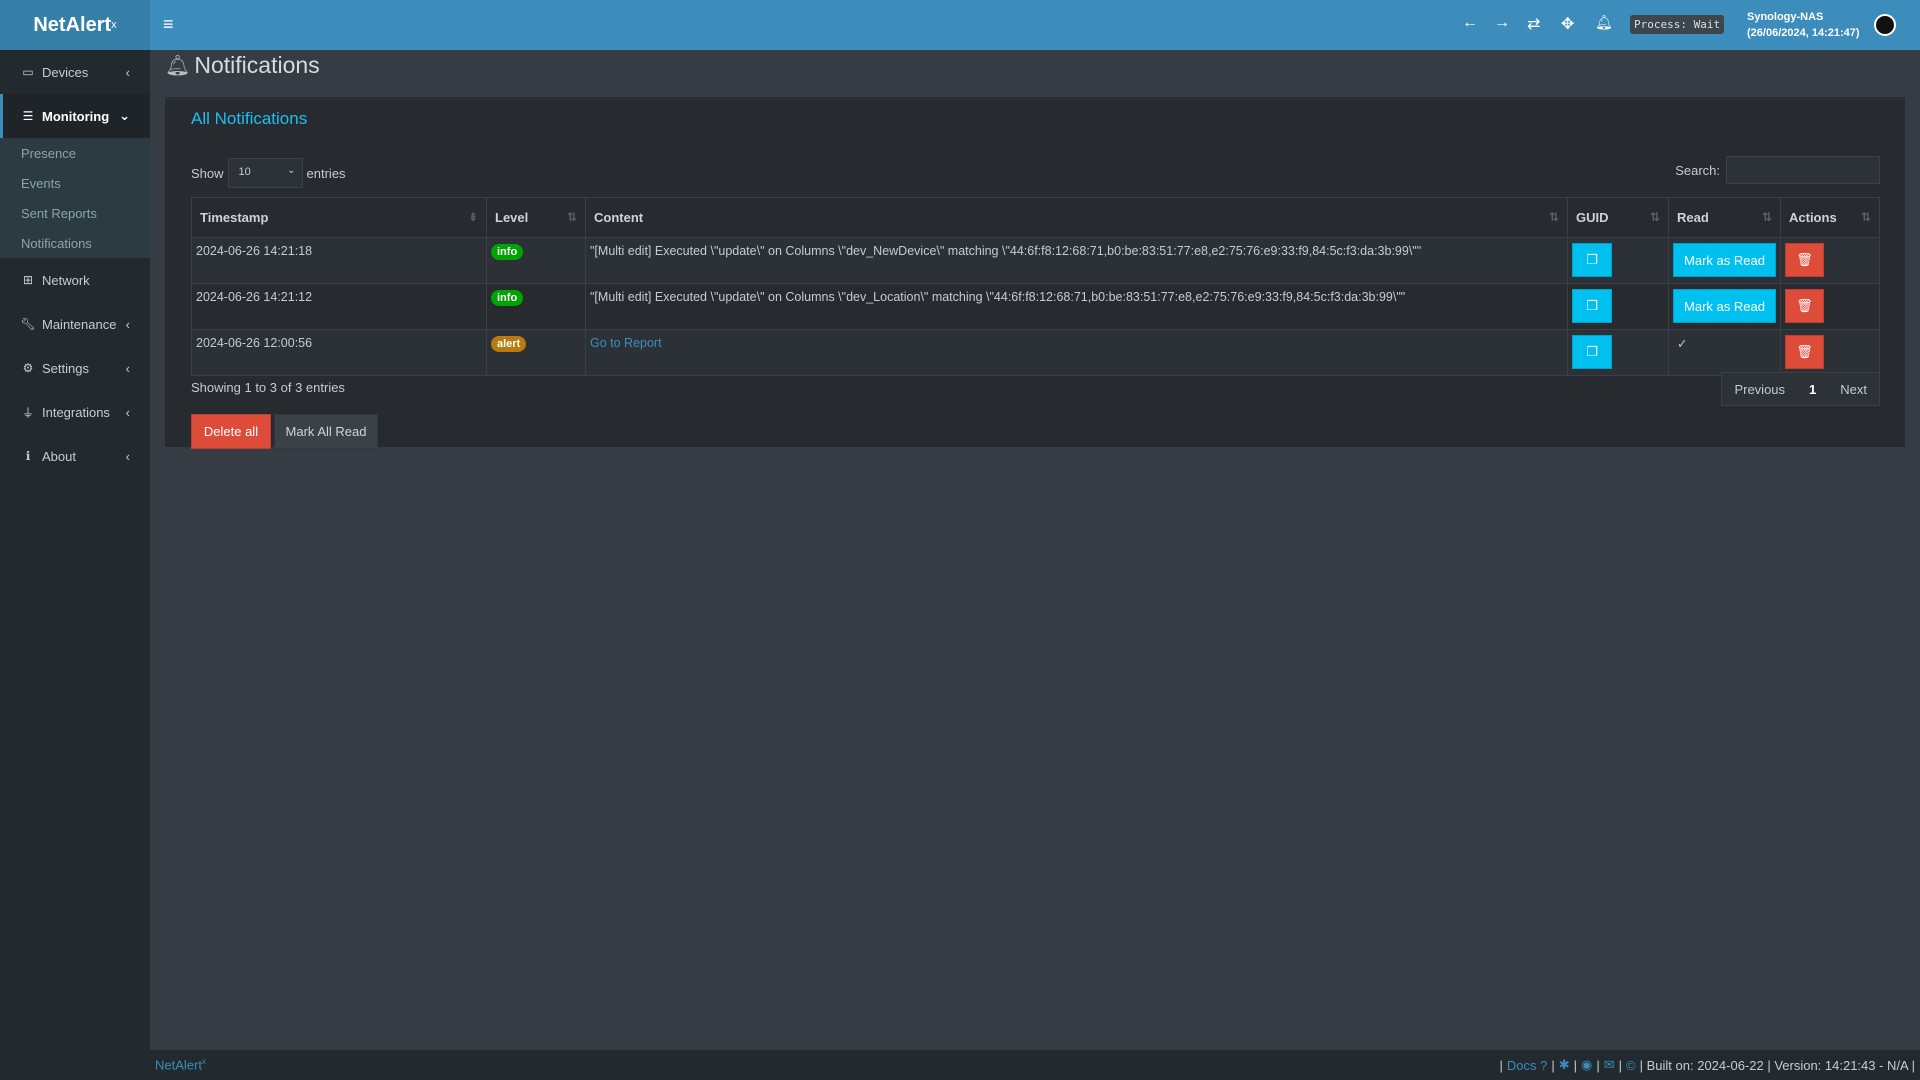  I want to click on col-timestamp: Timestamp ⇟, so click(339, 217).